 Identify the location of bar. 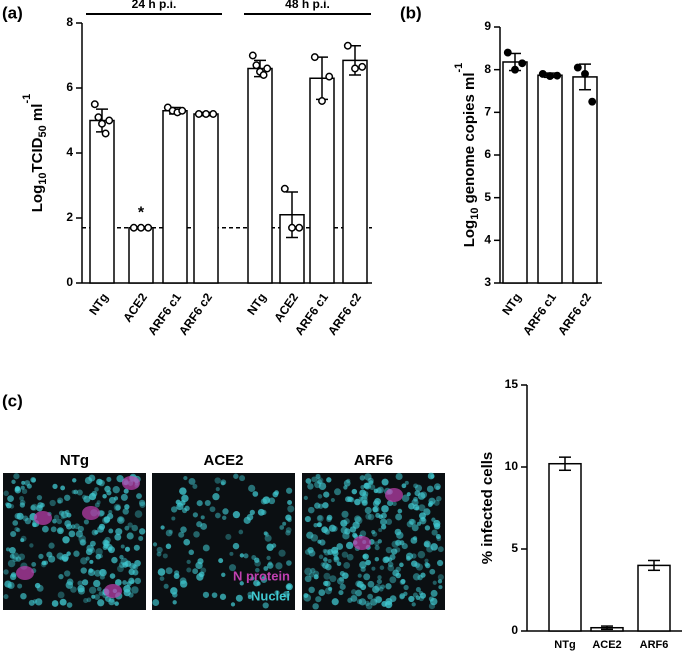
(102, 201).